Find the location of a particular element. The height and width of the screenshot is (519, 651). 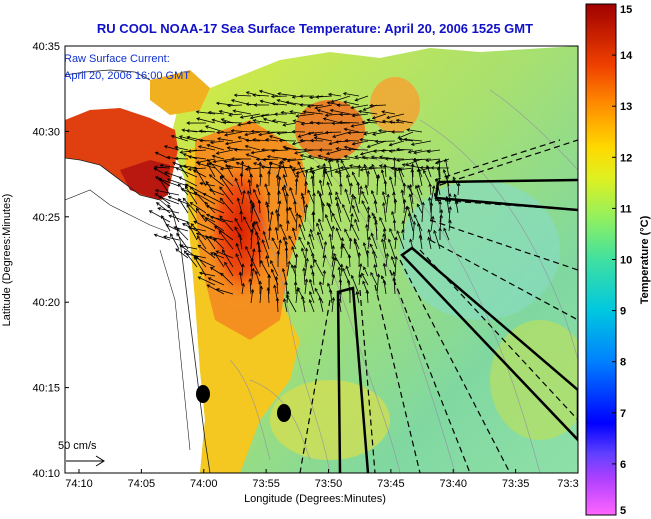

colorbar-tick-label: 13 is located at coordinates (626, 107).